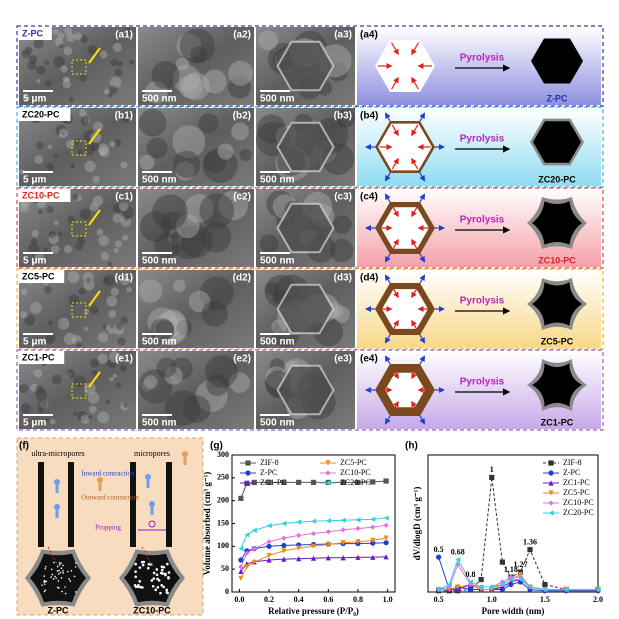 This screenshot has height=619, width=619. I want to click on scheme-text: Propping, so click(108, 528).